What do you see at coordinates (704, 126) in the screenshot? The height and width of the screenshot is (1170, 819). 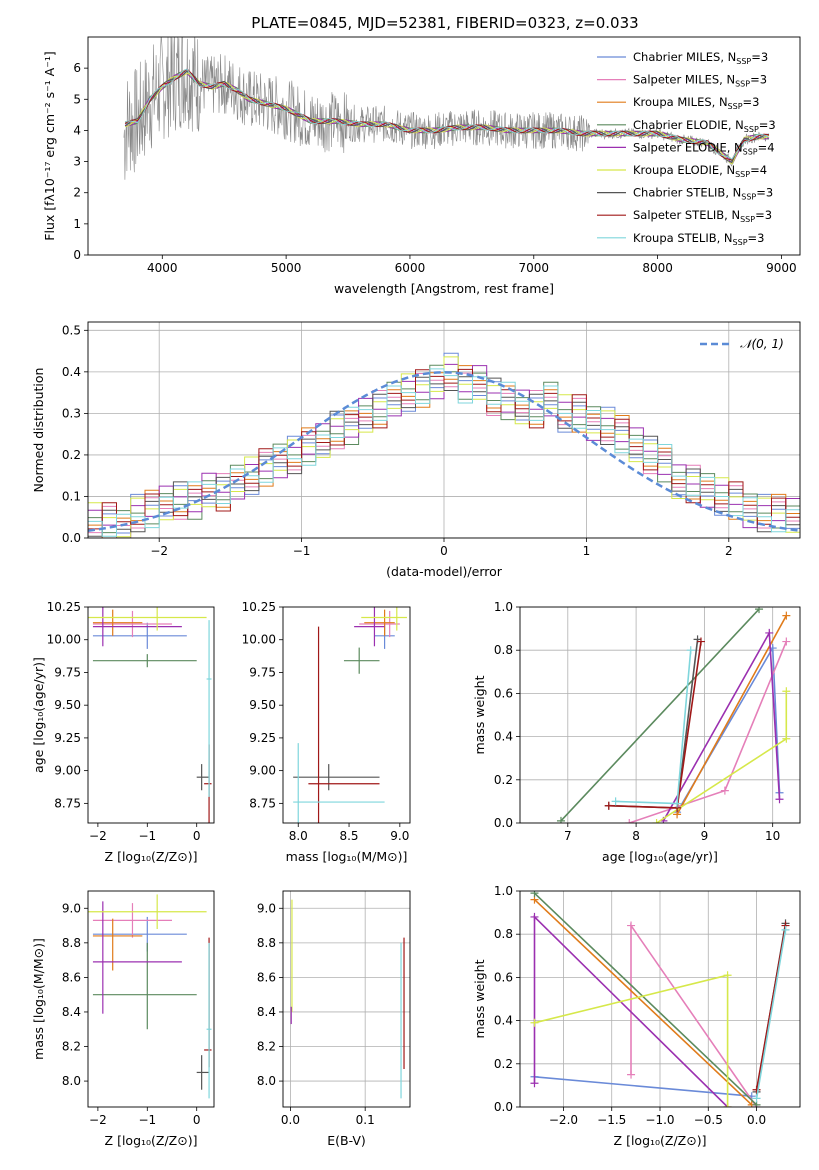 I see `legend-label: Chabrier ELODIE, NSSP=3` at bounding box center [704, 126].